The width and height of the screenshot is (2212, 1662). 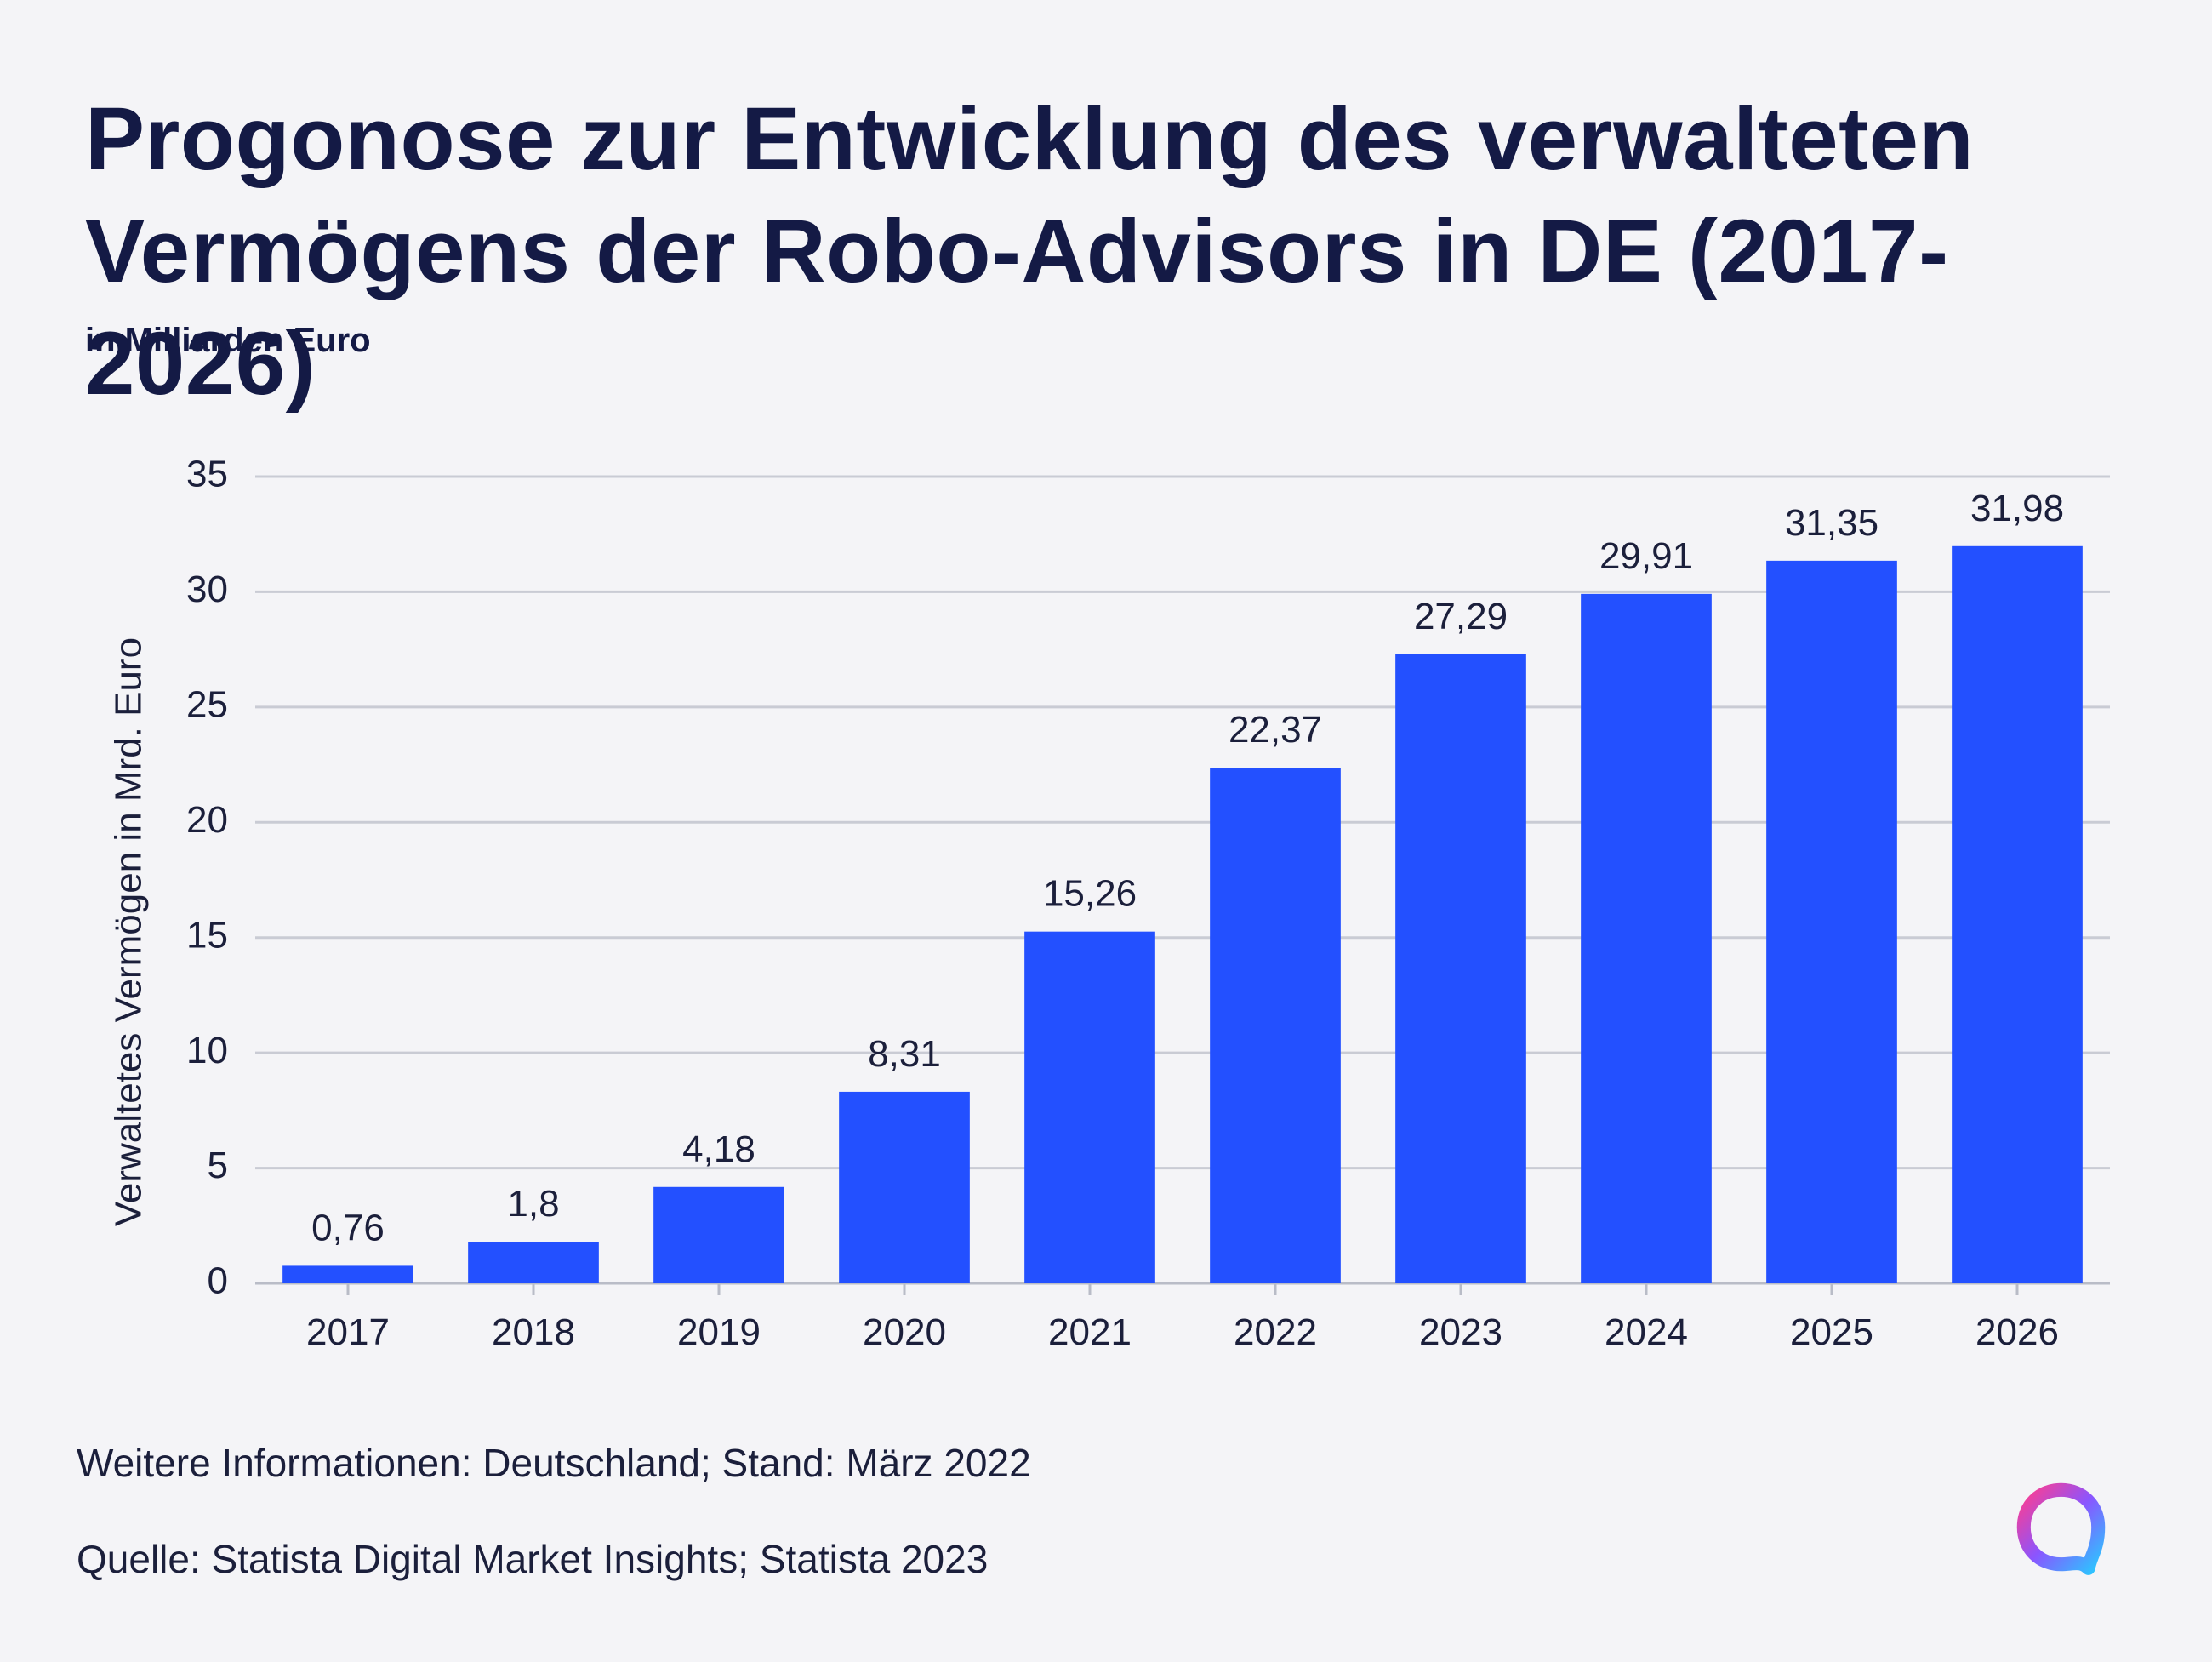 I want to click on y-tick-label: 15, so click(x=207, y=935).